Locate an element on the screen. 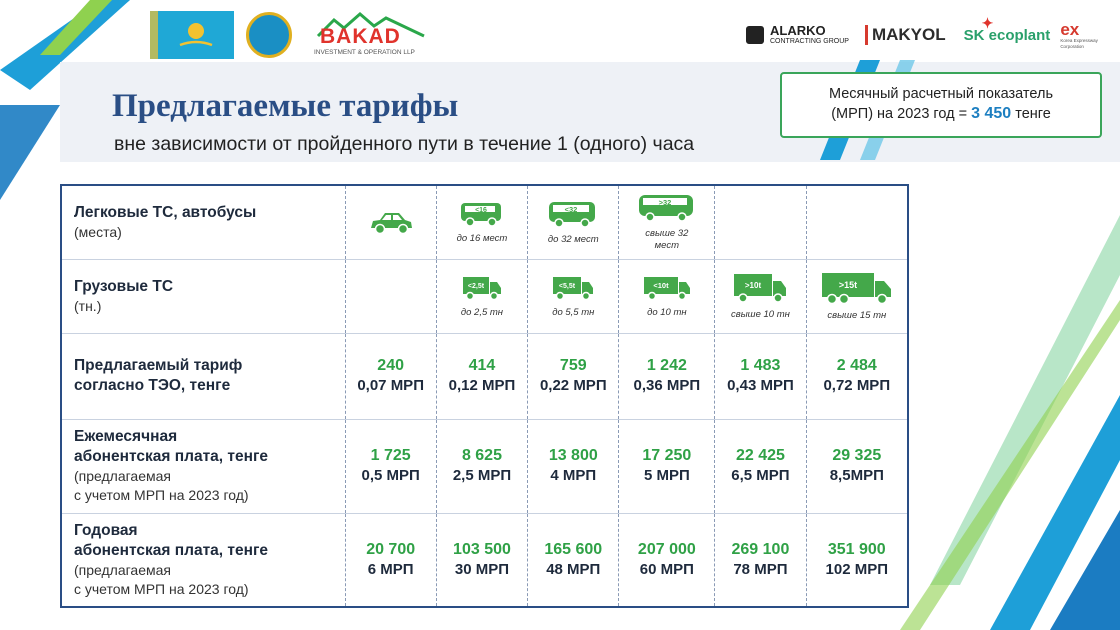 The height and width of the screenshot is (630, 1120). value-cell: 414 0,12 МРП is located at coordinates (481, 375).